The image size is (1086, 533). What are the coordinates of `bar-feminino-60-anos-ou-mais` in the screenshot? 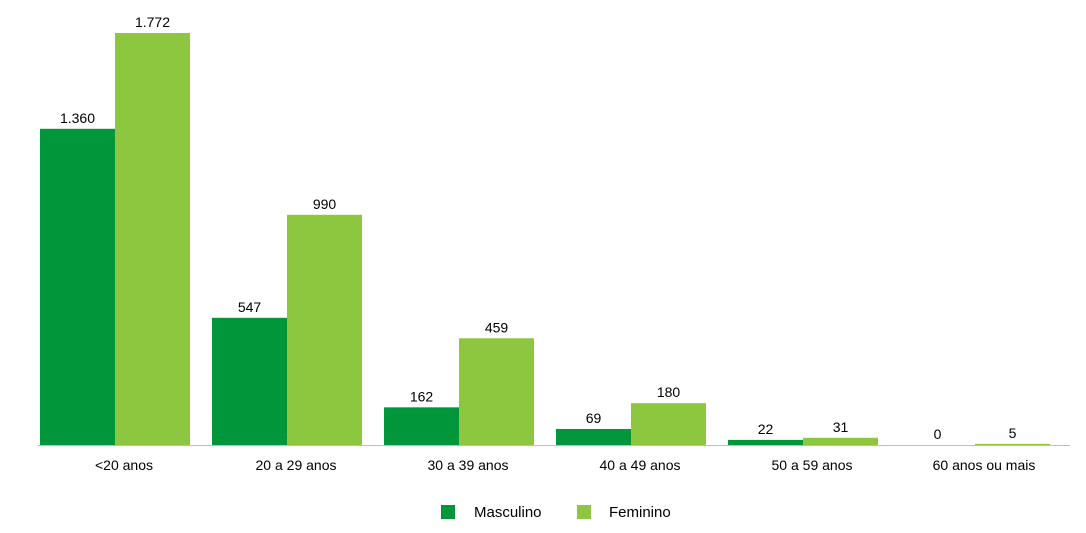 It's located at (1012, 444).